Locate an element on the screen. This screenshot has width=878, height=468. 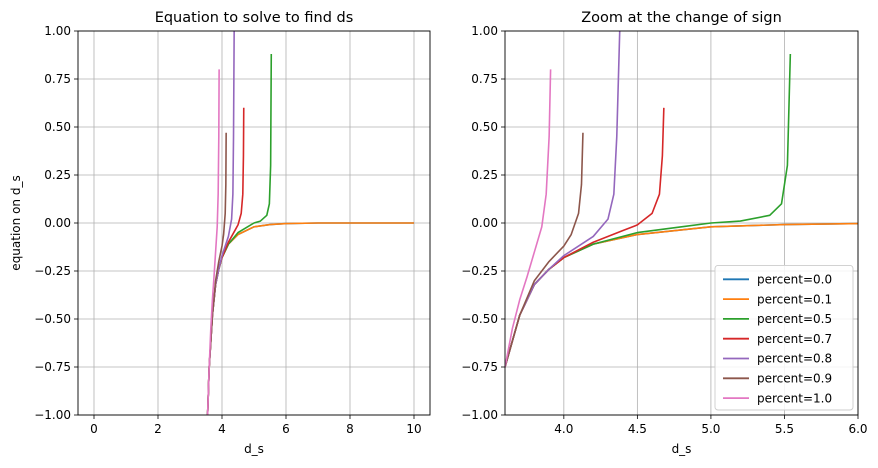
x-tick-label: 10 is located at coordinates (413, 429).